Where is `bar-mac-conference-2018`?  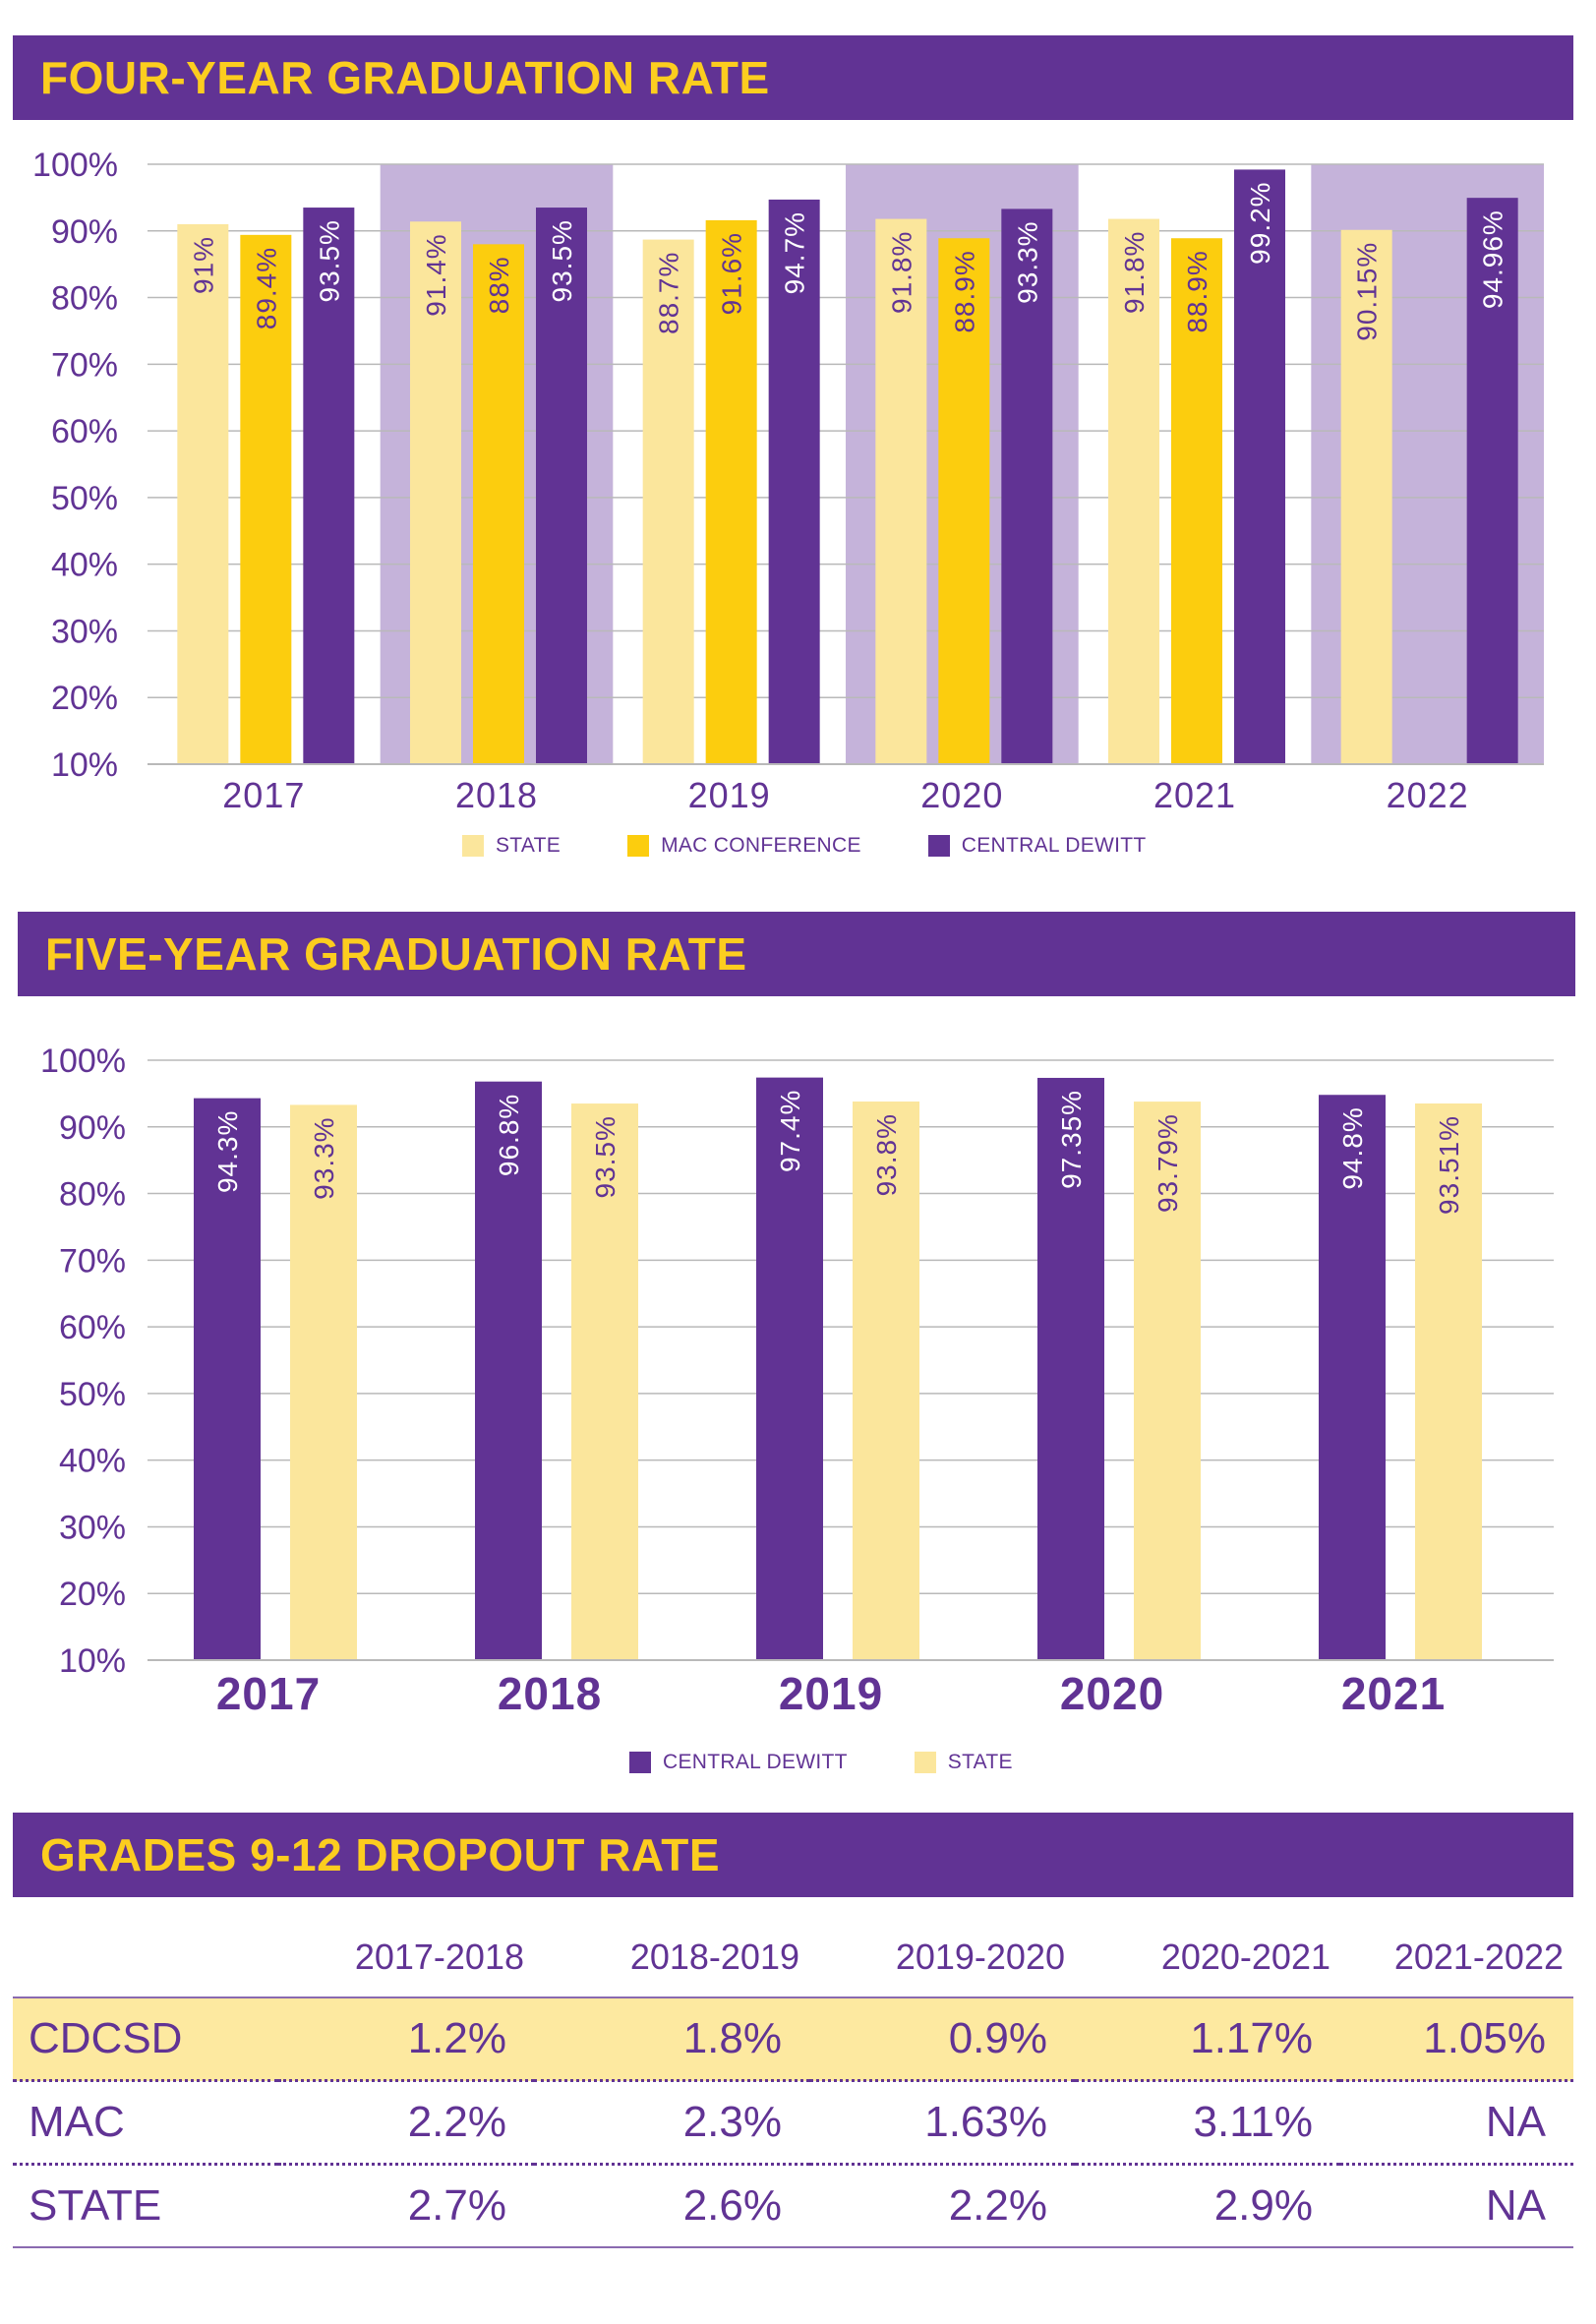 bar-mac-conference-2018 is located at coordinates (499, 504).